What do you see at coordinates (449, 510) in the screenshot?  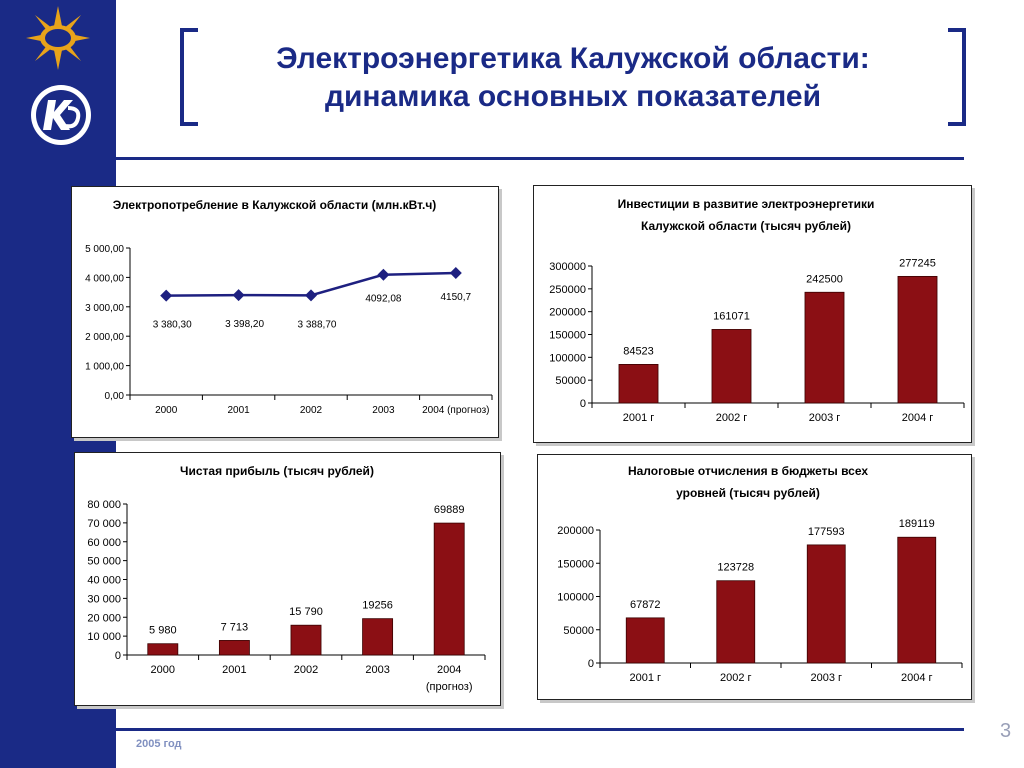 I see `bar-value-label: 69889` at bounding box center [449, 510].